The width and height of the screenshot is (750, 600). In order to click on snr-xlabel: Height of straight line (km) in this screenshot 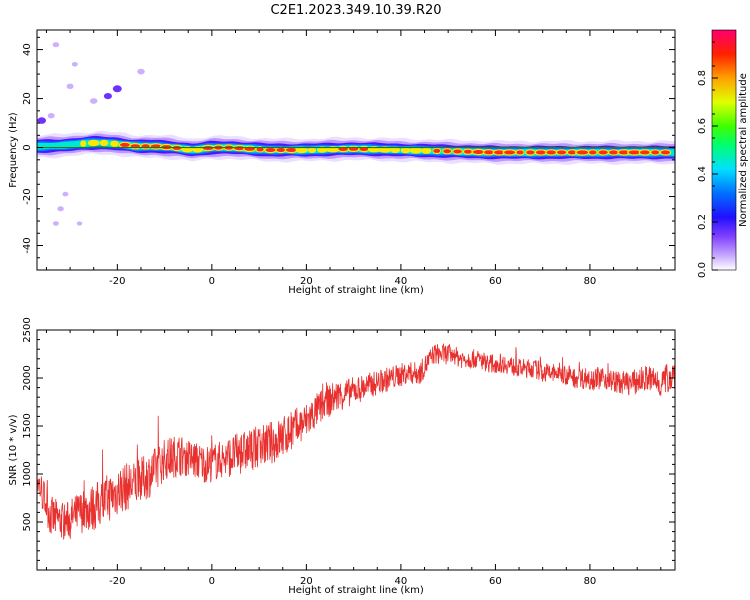, I will do `click(356, 590)`.